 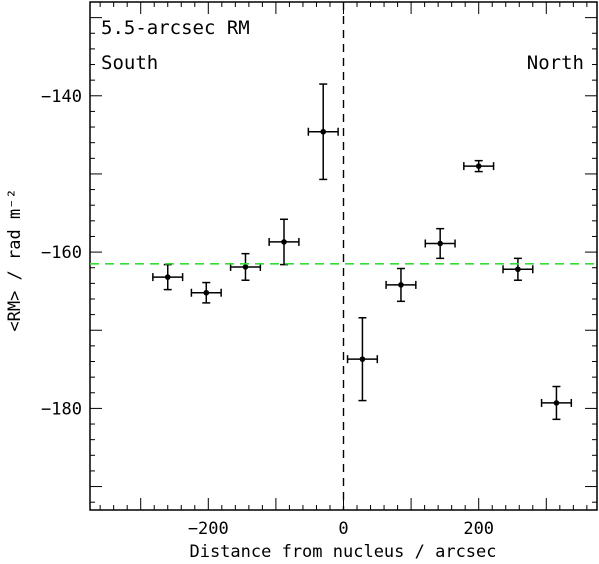 What do you see at coordinates (15, 259) in the screenshot?
I see `y-axis-label: <RM> / rad m⁻²` at bounding box center [15, 259].